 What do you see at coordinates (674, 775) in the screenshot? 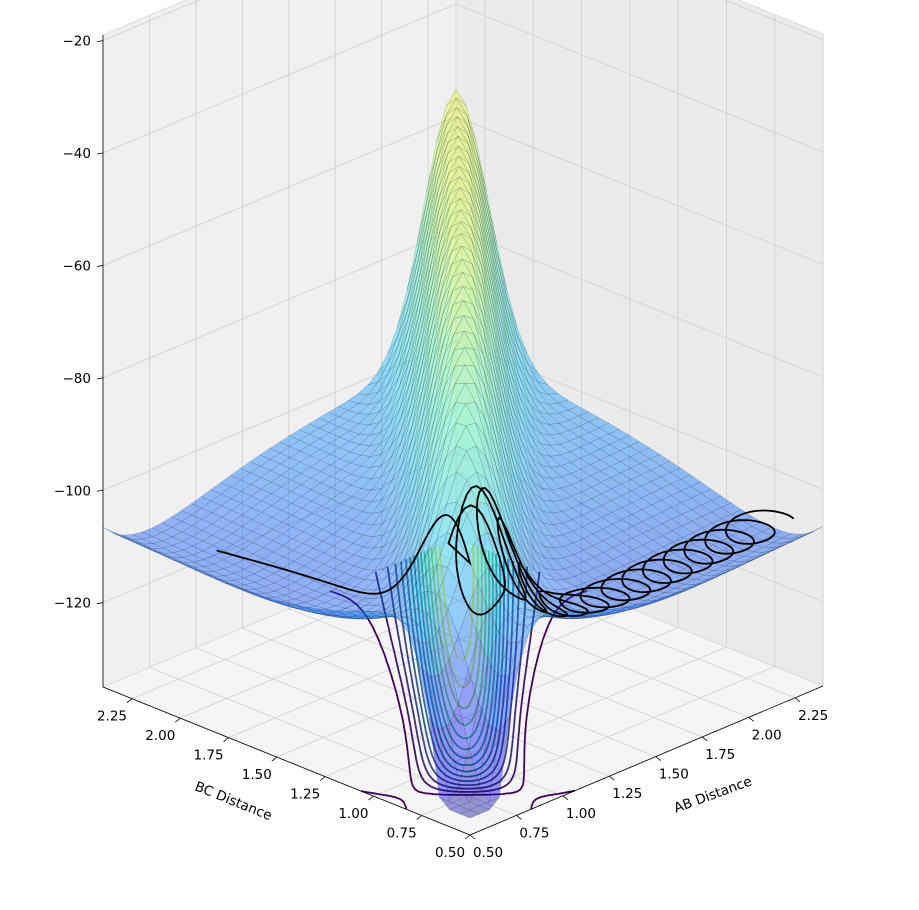
I see `x-tick-label: 1.50` at bounding box center [674, 775].